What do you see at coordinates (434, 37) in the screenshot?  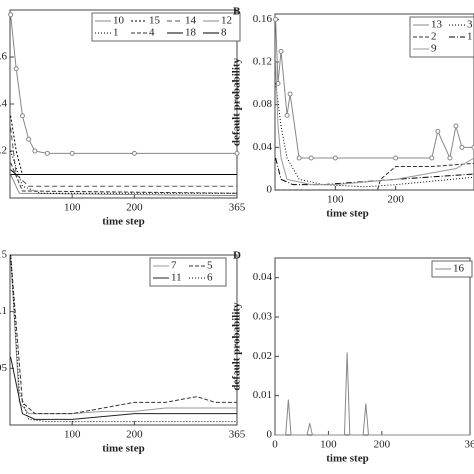 I see `legend-label: 2` at bounding box center [434, 37].